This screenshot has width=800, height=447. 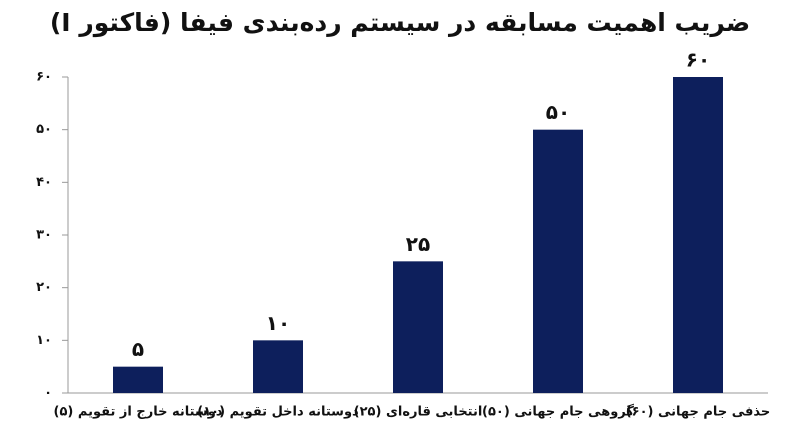 What do you see at coordinates (44, 129) in the screenshot?
I see `y-tick-label: ۵۰` at bounding box center [44, 129].